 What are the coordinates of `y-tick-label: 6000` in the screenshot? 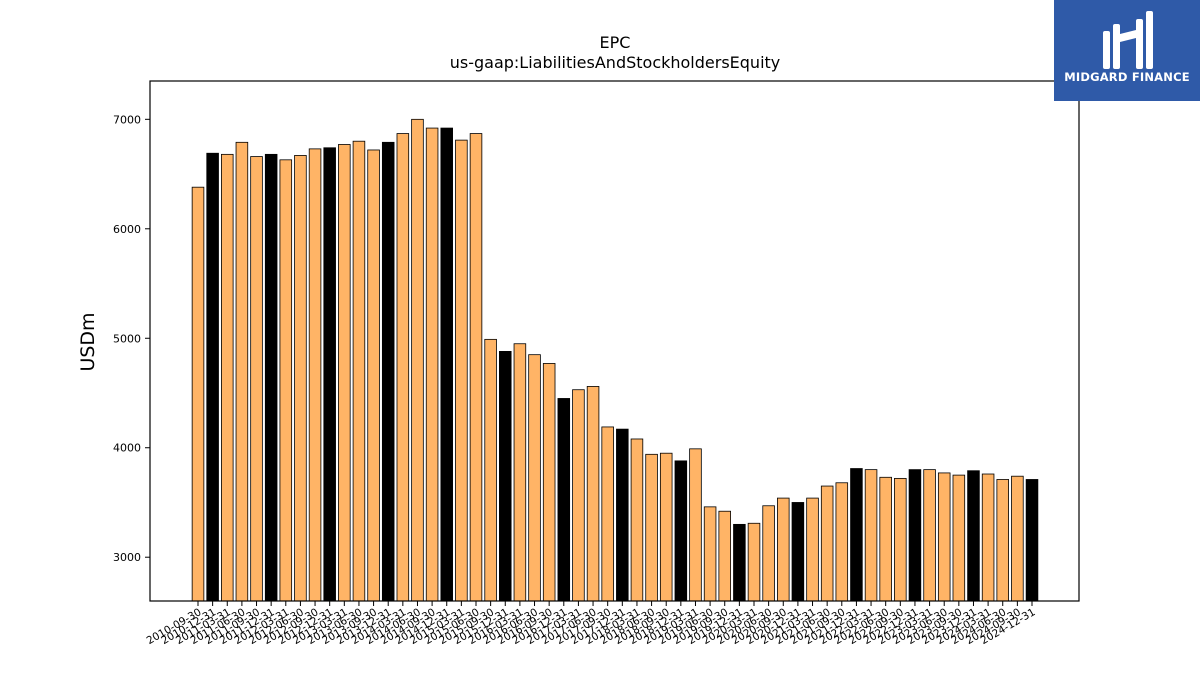 It's located at (127, 229).